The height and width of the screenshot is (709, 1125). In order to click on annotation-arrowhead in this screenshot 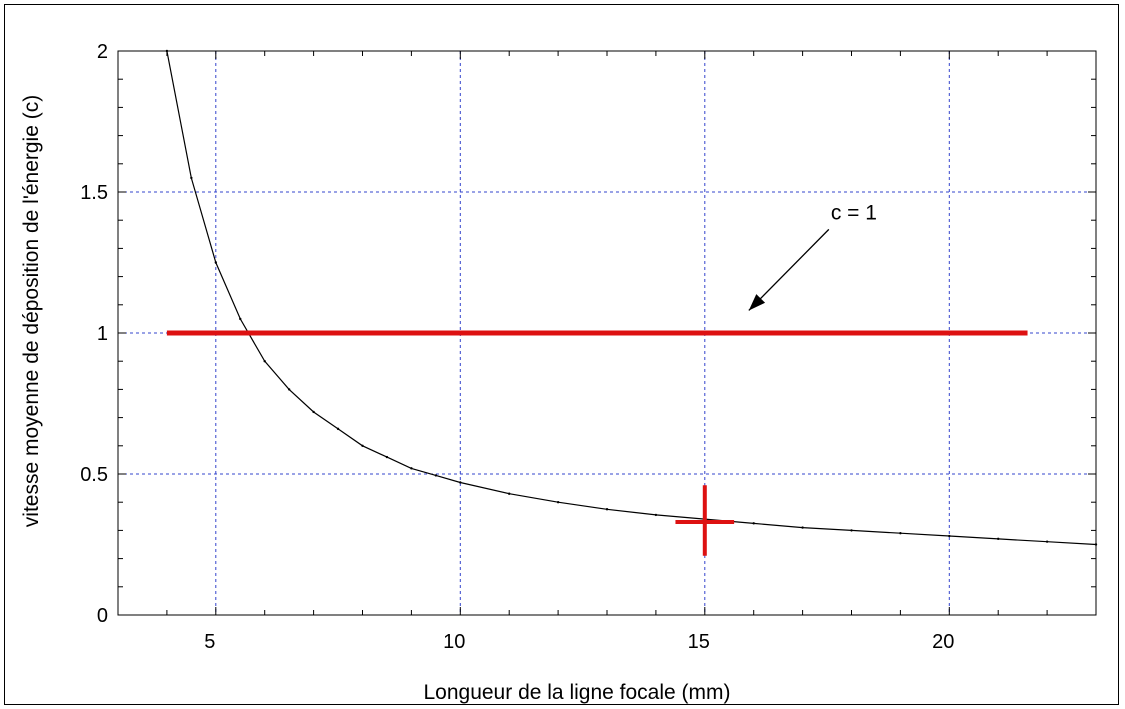, I will do `click(757, 302)`.